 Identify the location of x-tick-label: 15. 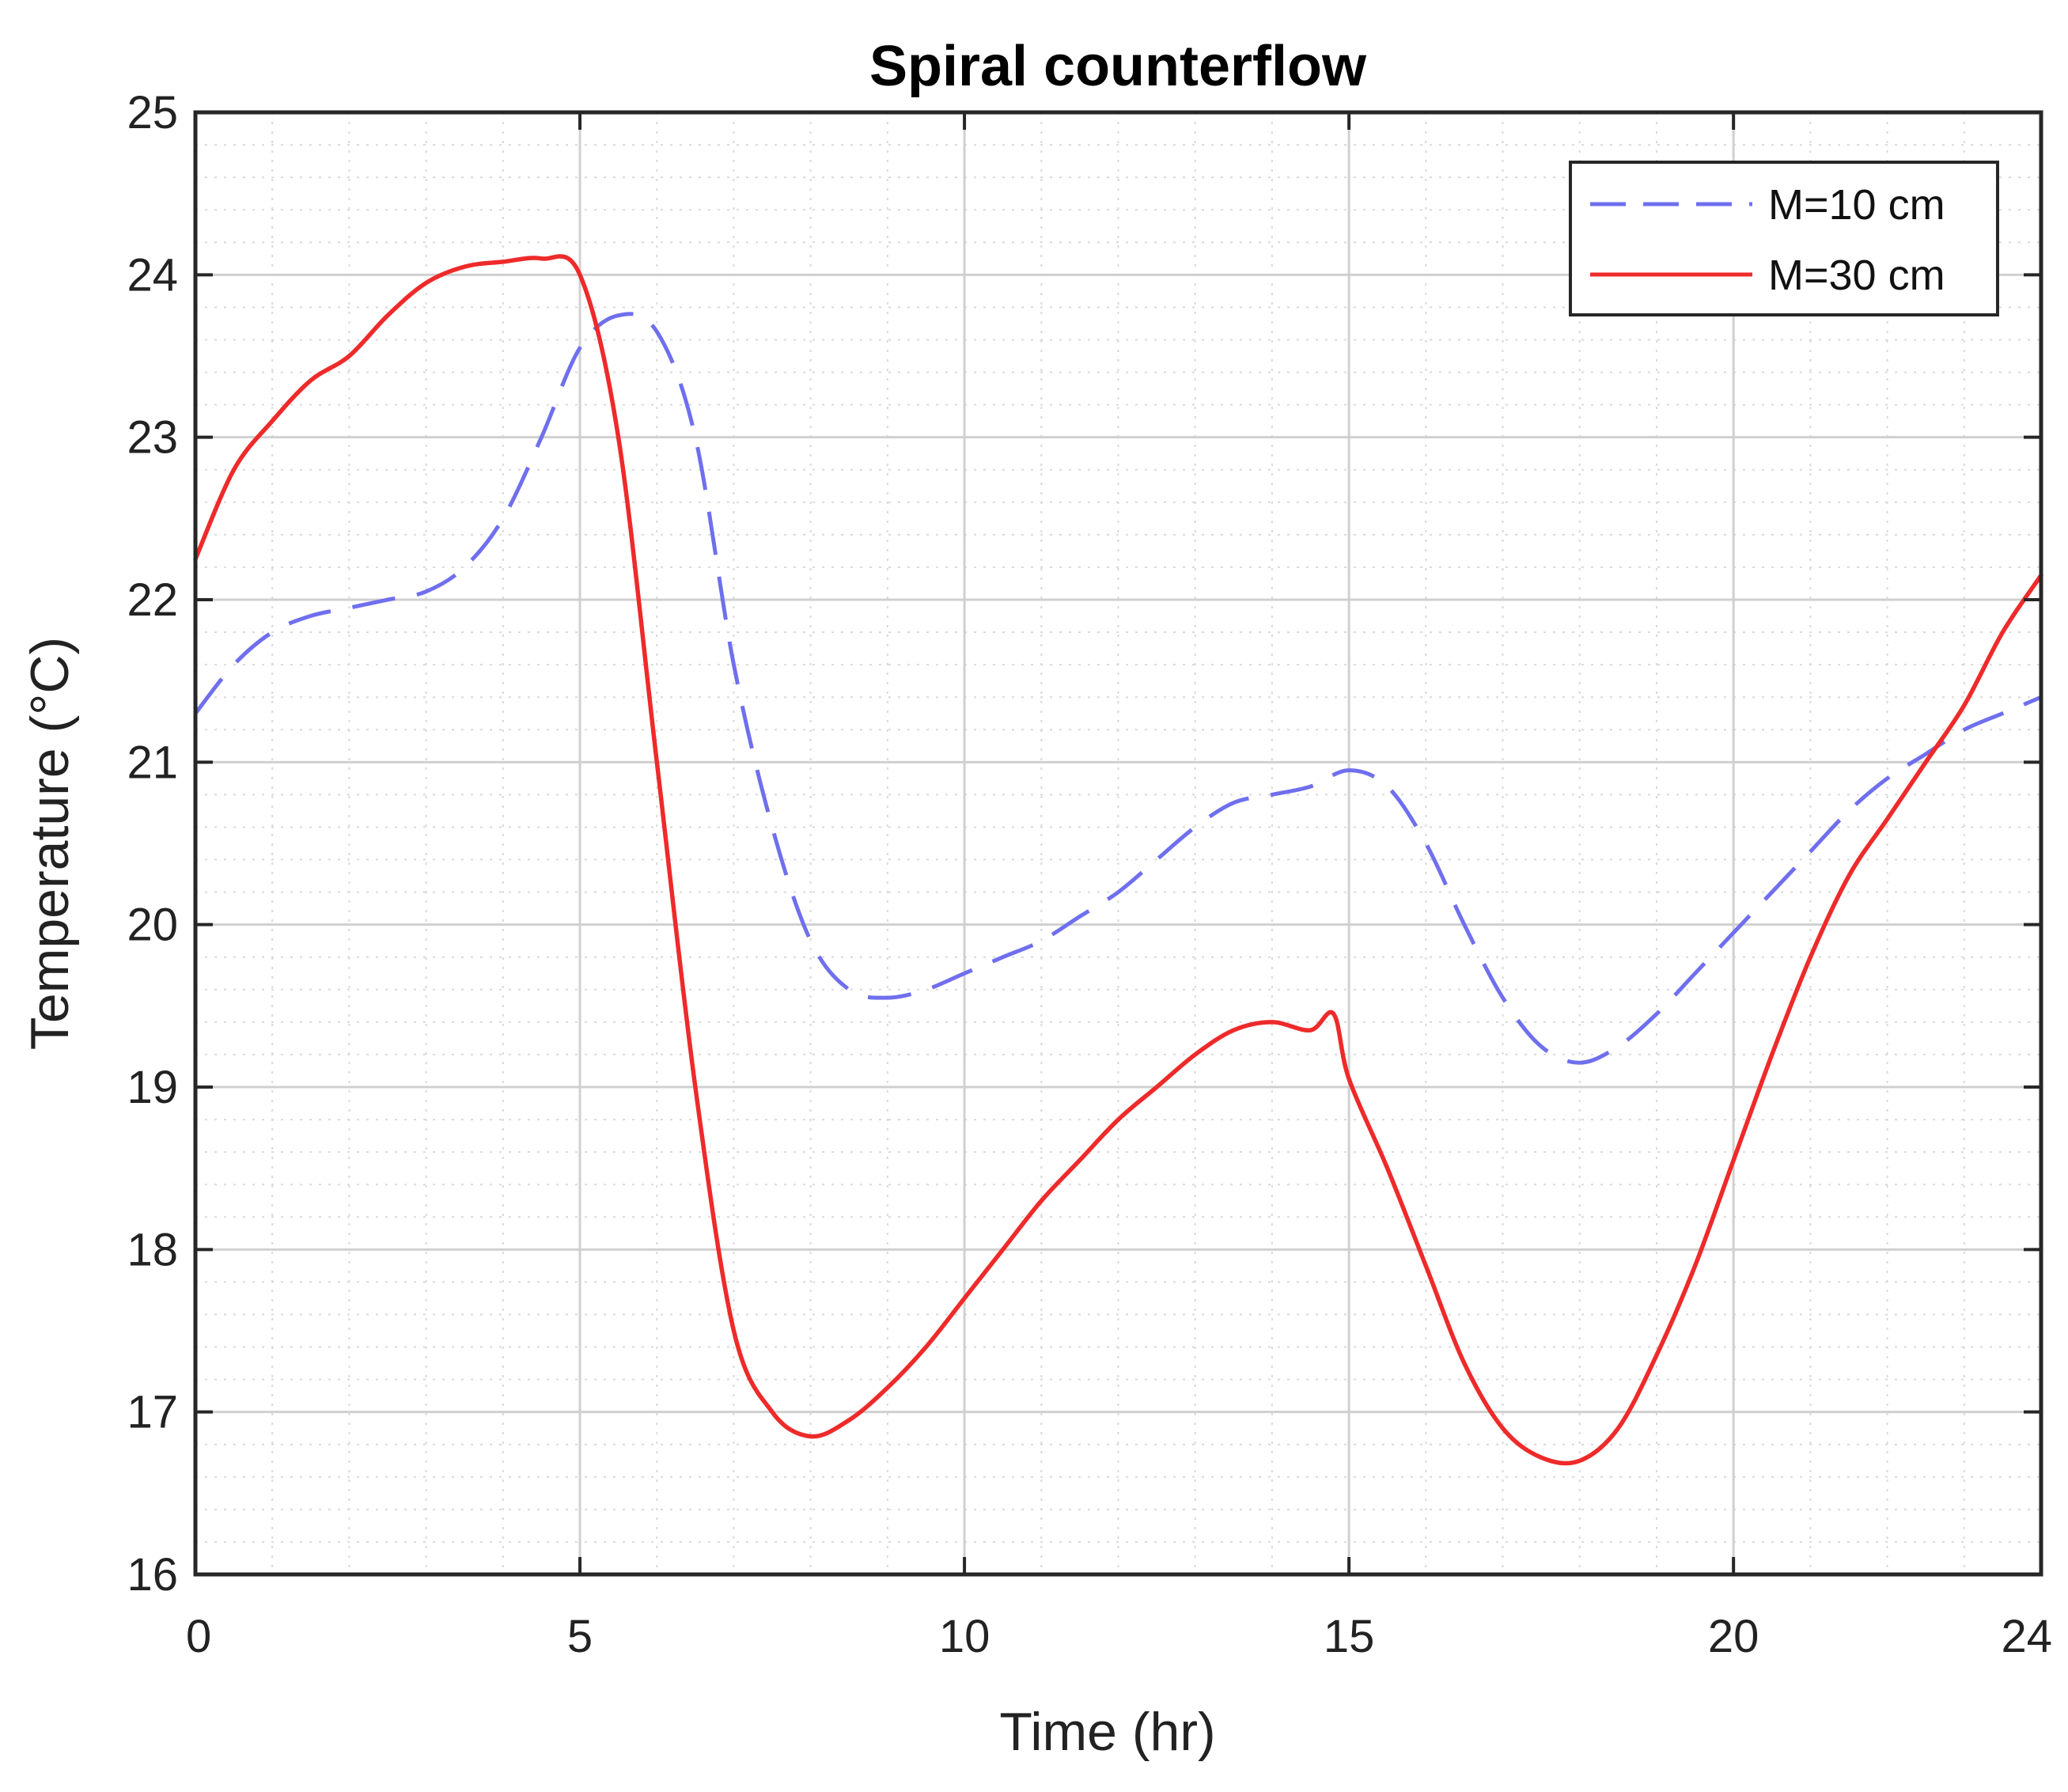
(1349, 1636).